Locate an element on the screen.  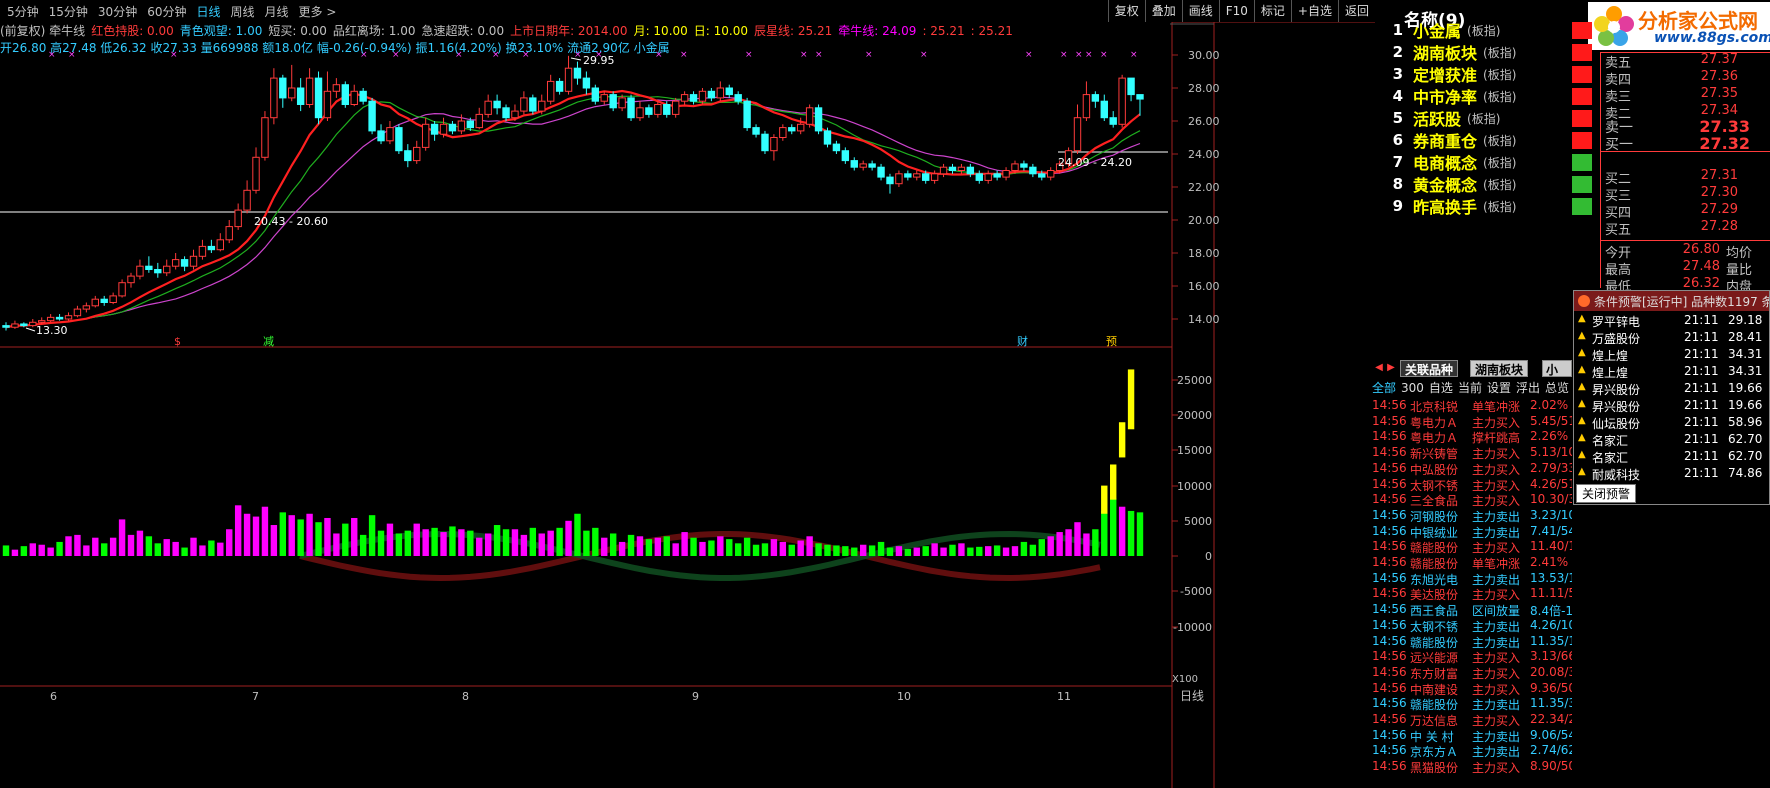
feed-row: 14:56 北京科锐 单笔冲涨 2.02% is located at coordinates (1472, 406).